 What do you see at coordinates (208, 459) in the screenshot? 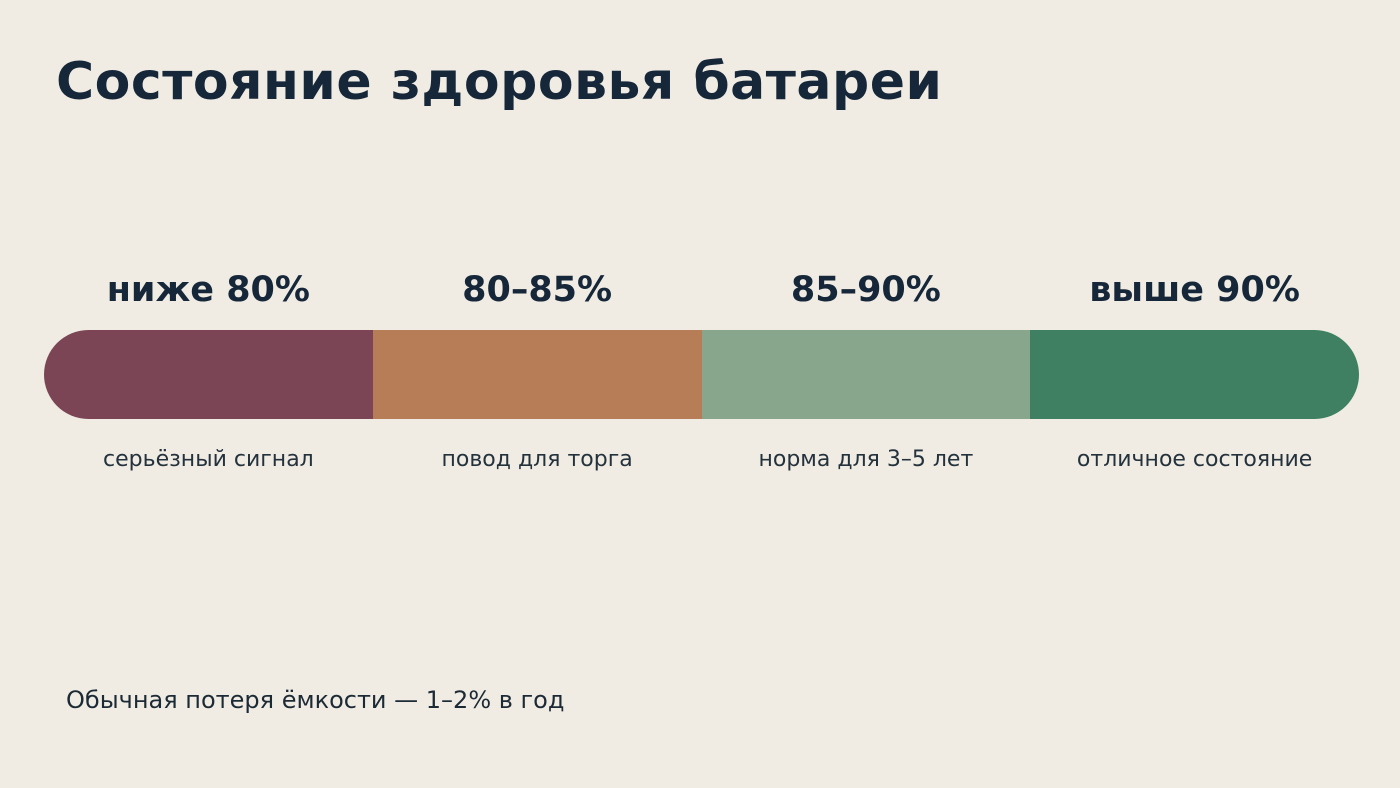
I see `note-below-80: серьёзный сигнал` at bounding box center [208, 459].